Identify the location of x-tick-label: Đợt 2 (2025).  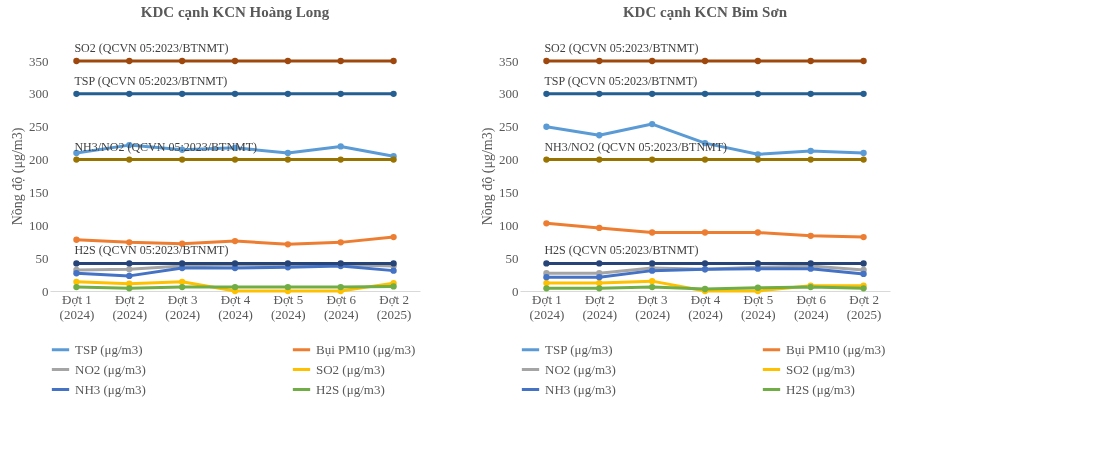
(394, 306).